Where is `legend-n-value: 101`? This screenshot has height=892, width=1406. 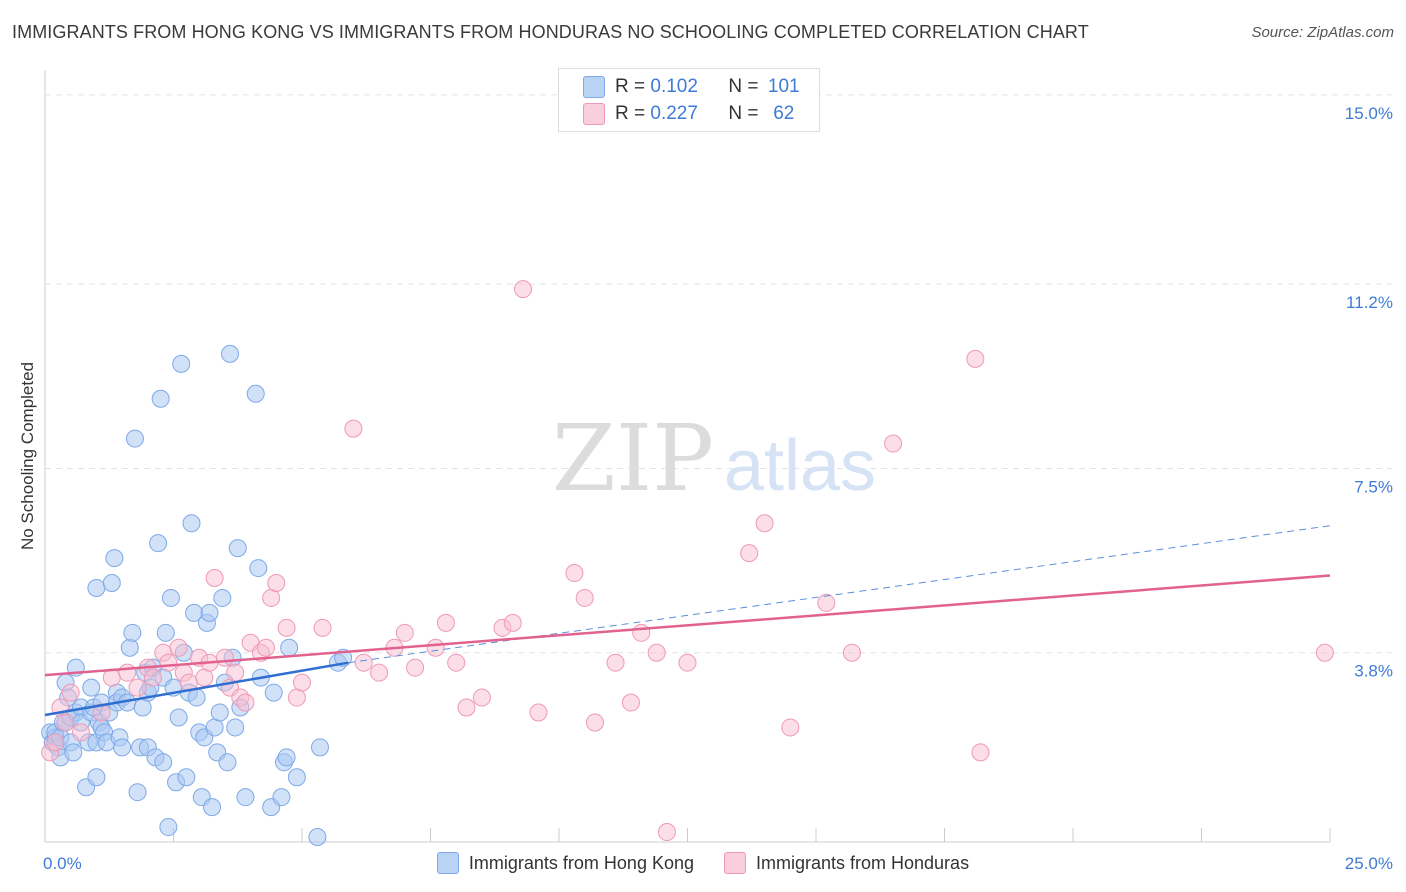 legend-n-value: 101 is located at coordinates (783, 86).